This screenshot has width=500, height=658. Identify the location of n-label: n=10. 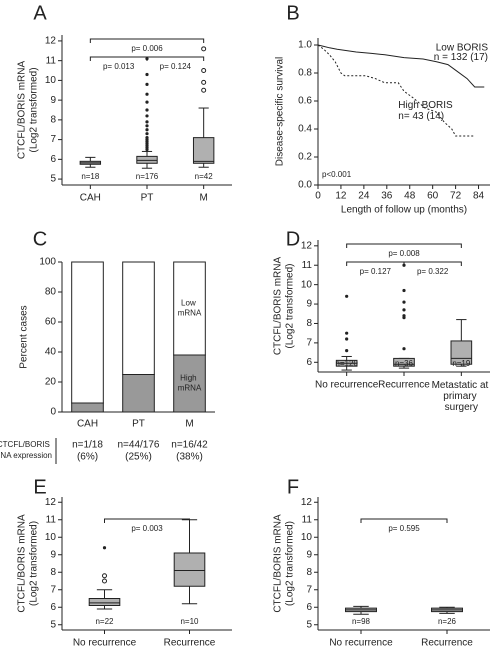
(189, 621).